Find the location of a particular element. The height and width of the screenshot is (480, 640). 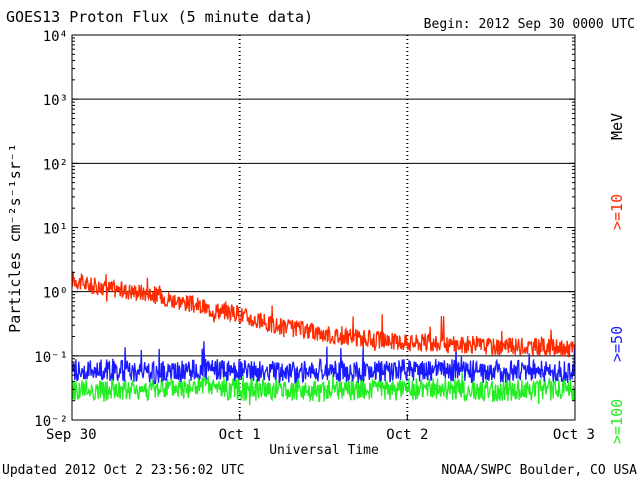

begin-time-label: Begin: 2012 Sep 30 0000 UTC is located at coordinates (529, 24).